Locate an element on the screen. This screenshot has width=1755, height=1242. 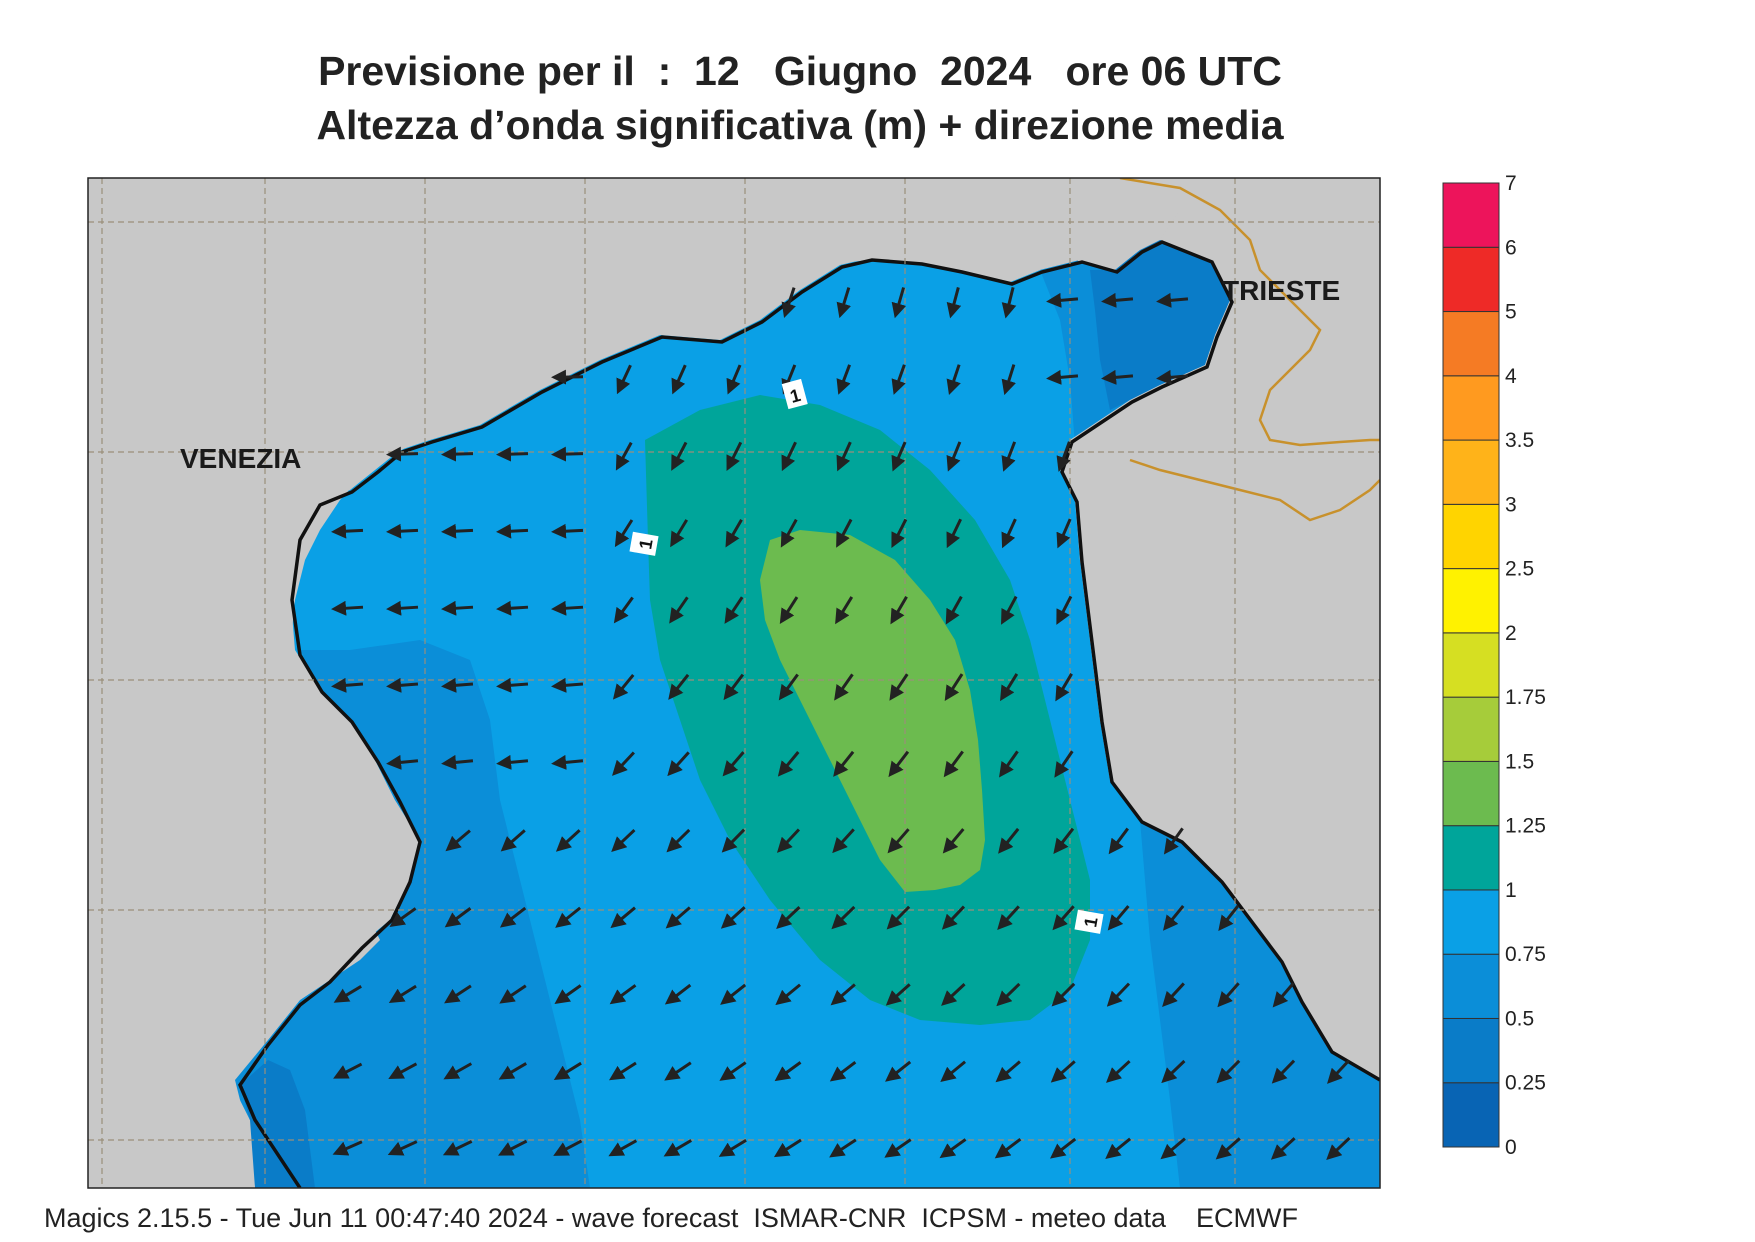
band-05-075-east is located at coordinates (1260, 1004).